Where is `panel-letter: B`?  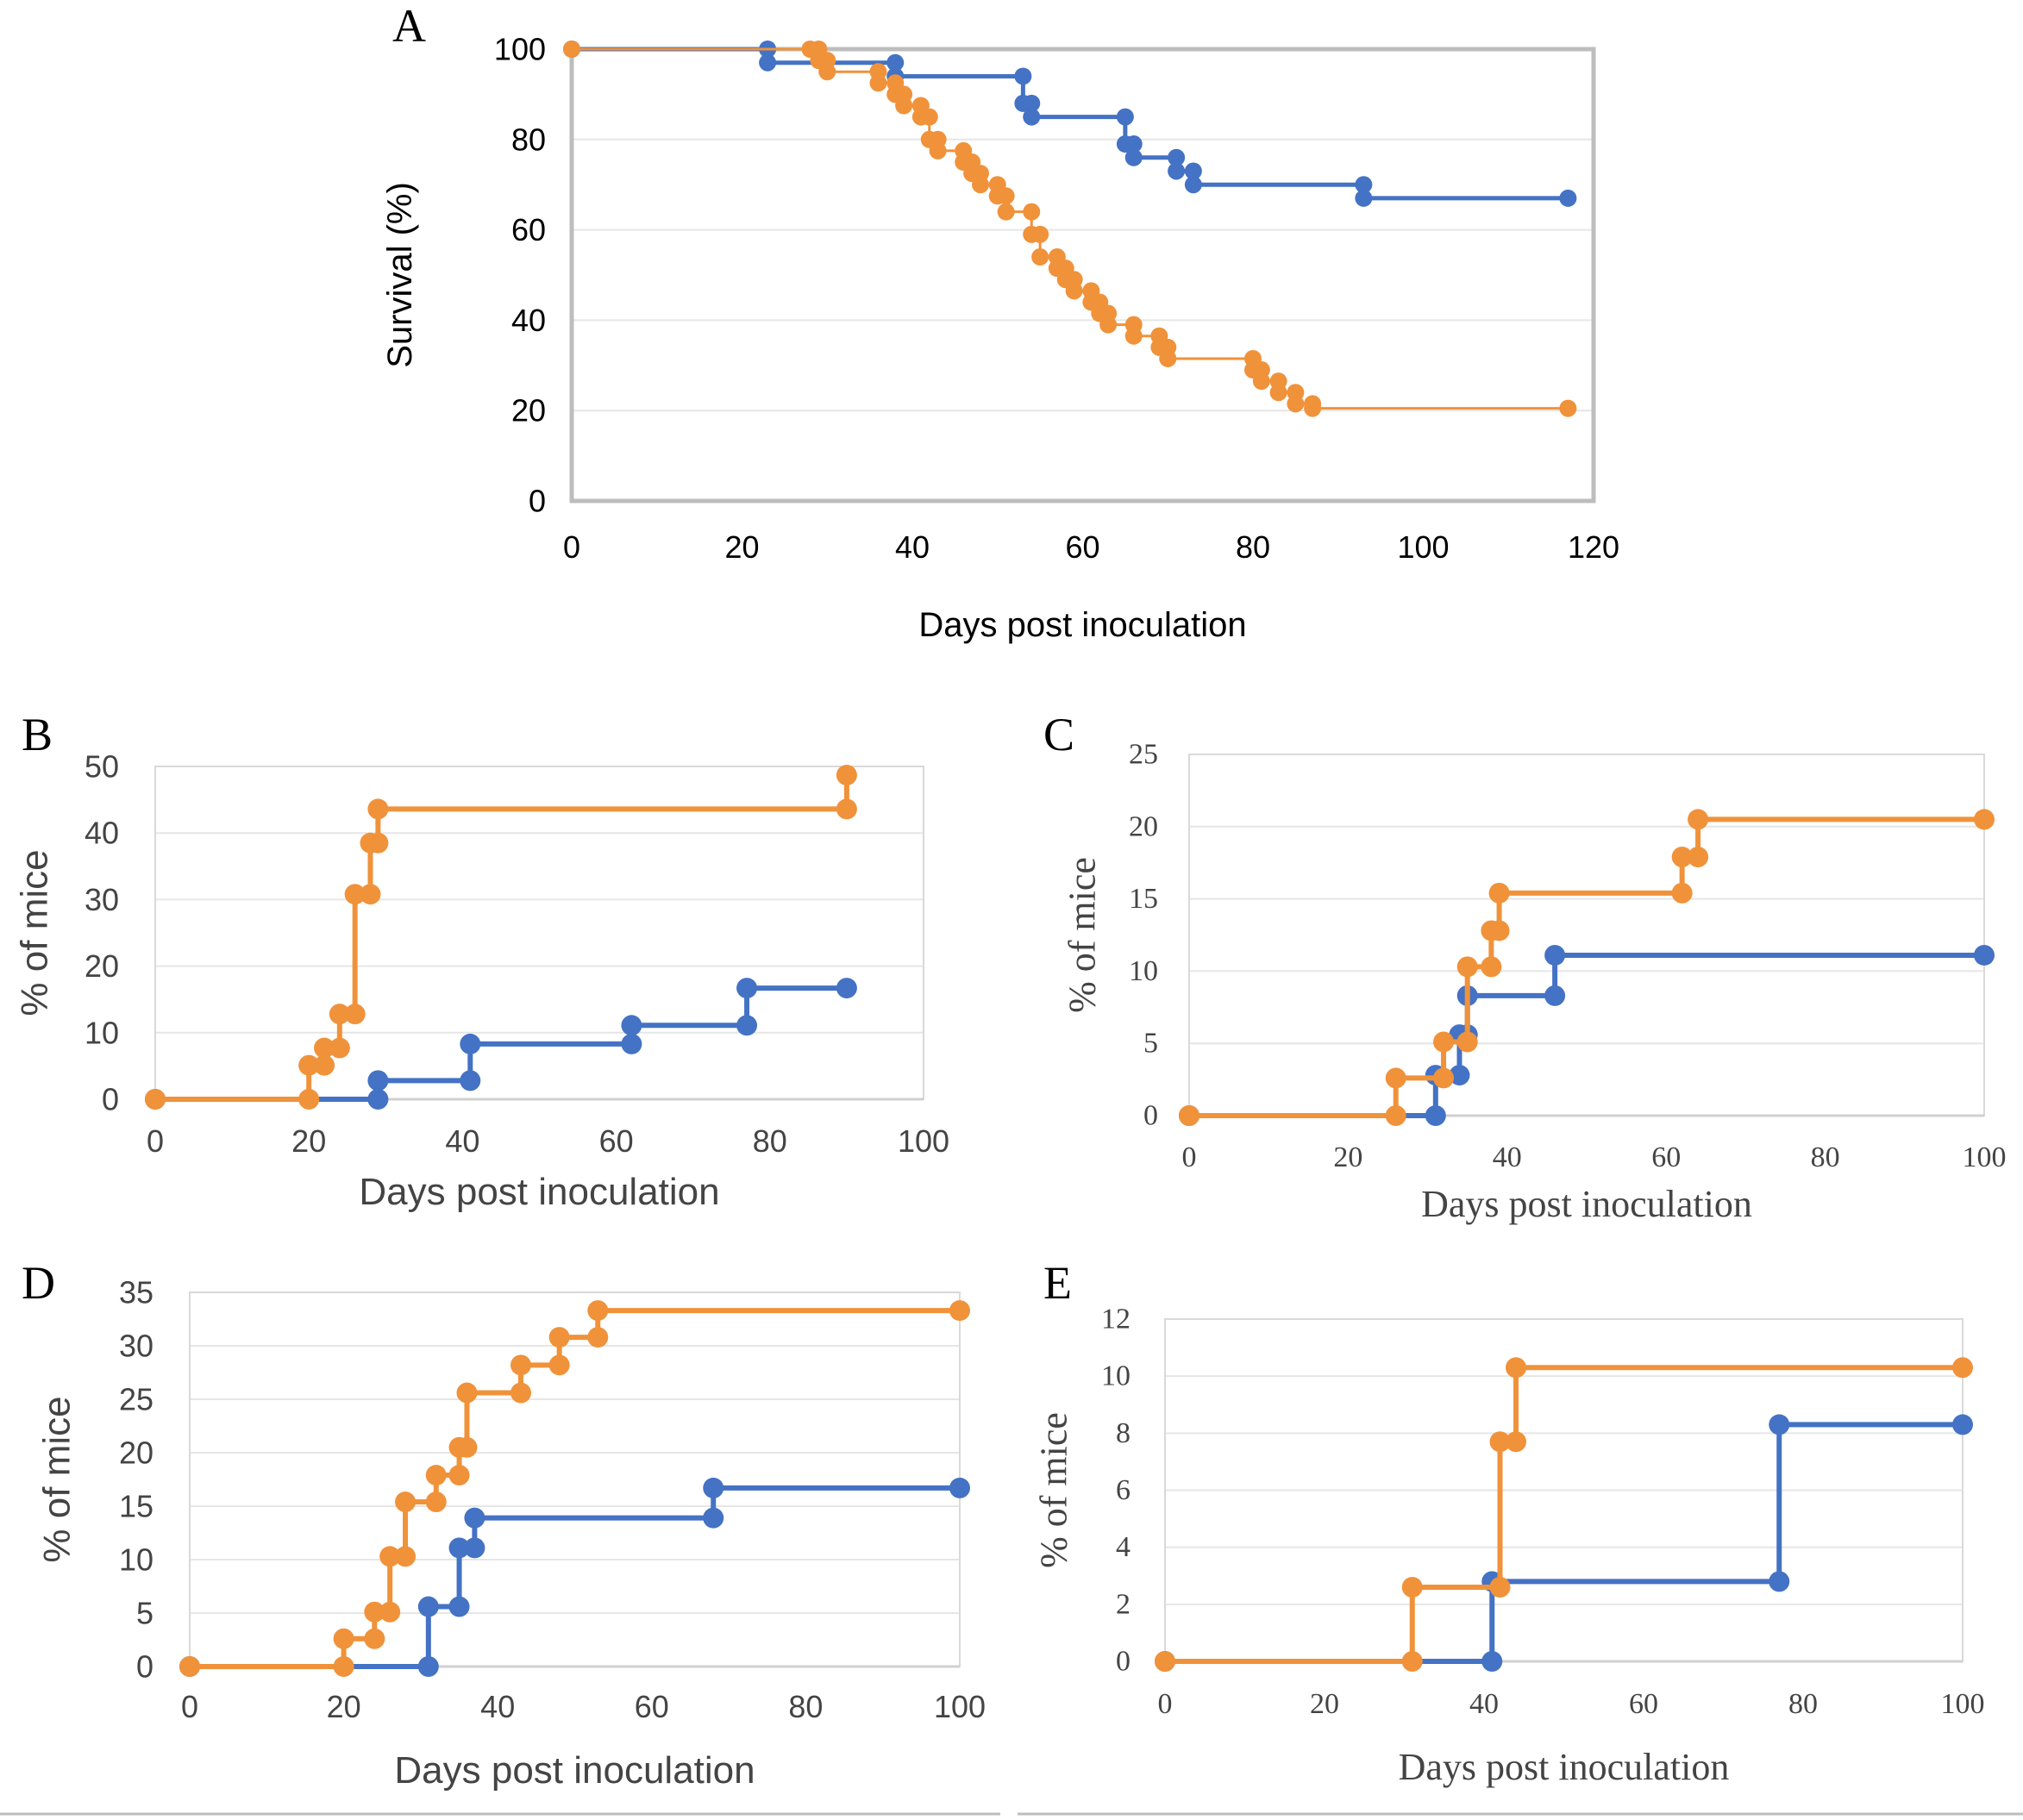 panel-letter: B is located at coordinates (38, 735).